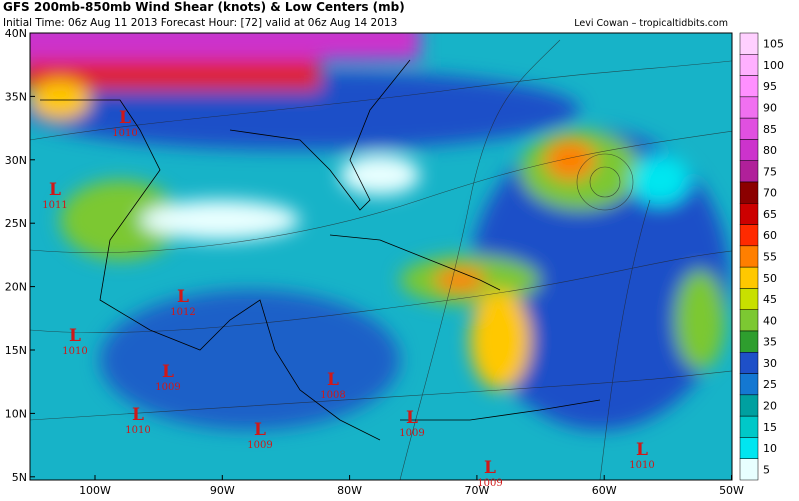 Image resolution: width=799 pixels, height=501 pixels. What do you see at coordinates (770, 448) in the screenshot?
I see `colorbar-label: 10` at bounding box center [770, 448].